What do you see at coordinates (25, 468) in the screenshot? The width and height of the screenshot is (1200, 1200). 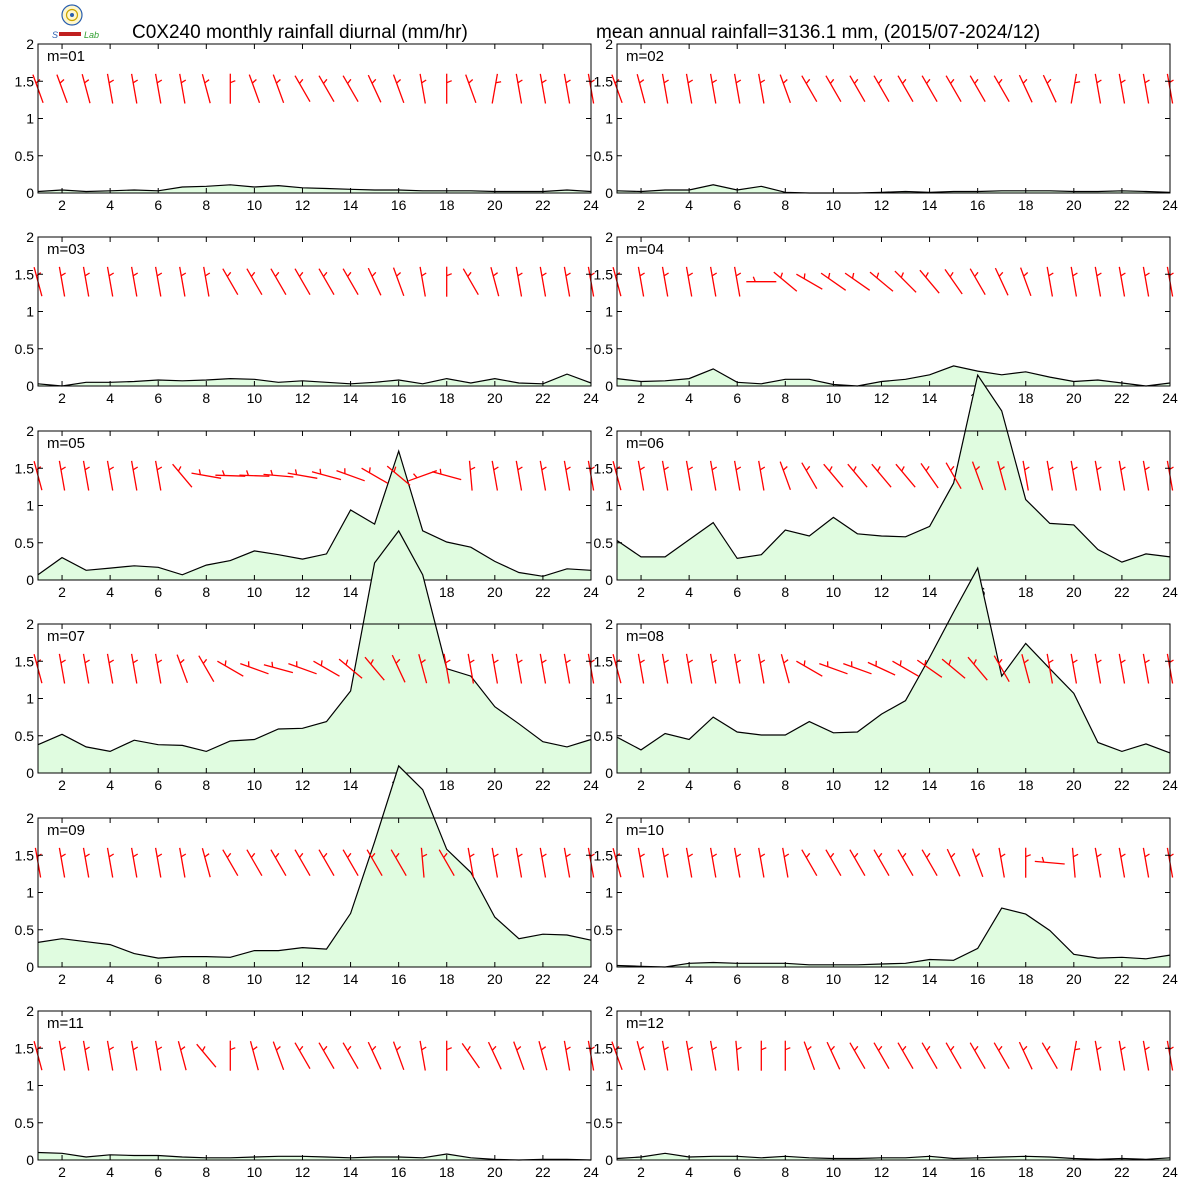 I see `y-tick-label: 1.5` at bounding box center [25, 468].